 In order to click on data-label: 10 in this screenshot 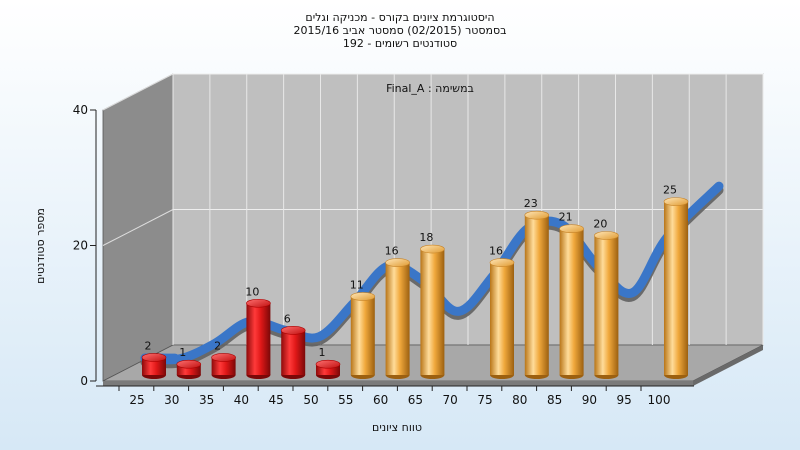, I will do `click(252, 291)`.